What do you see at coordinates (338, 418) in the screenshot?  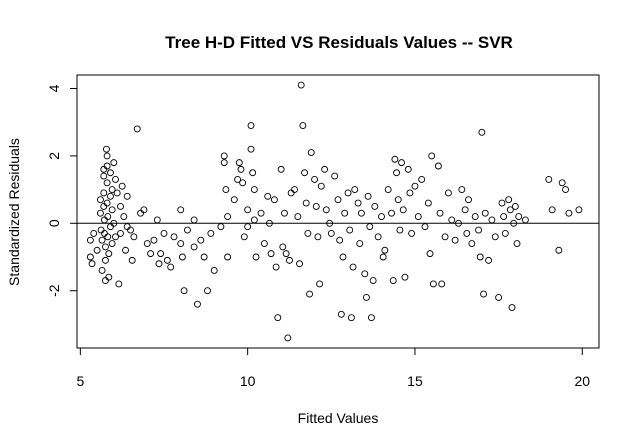 I see `x-axis-label: Fitted Values` at bounding box center [338, 418].